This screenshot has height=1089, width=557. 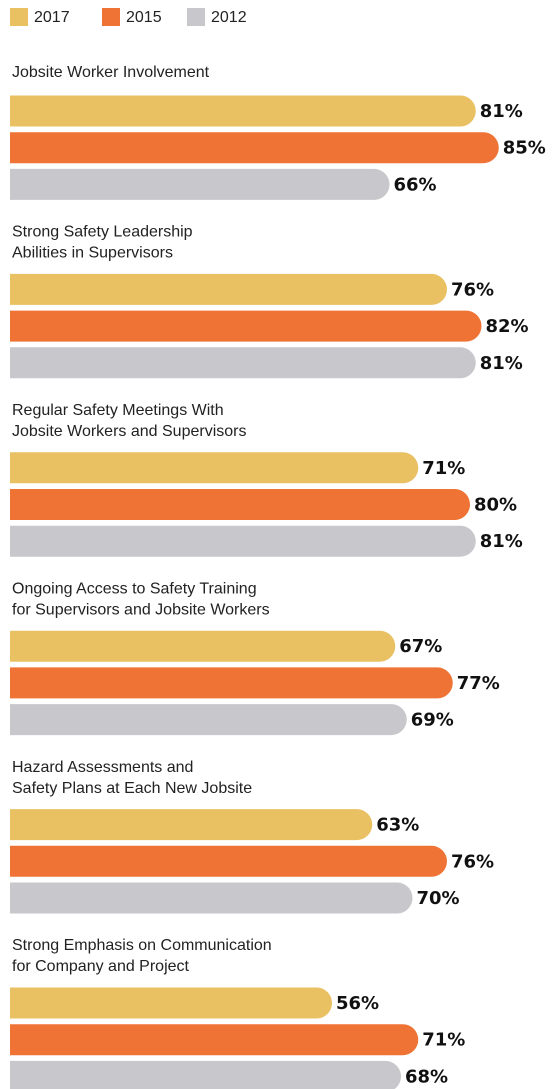 I want to click on category-label: for Supervisors and Jobsite Workers, so click(x=141, y=609).